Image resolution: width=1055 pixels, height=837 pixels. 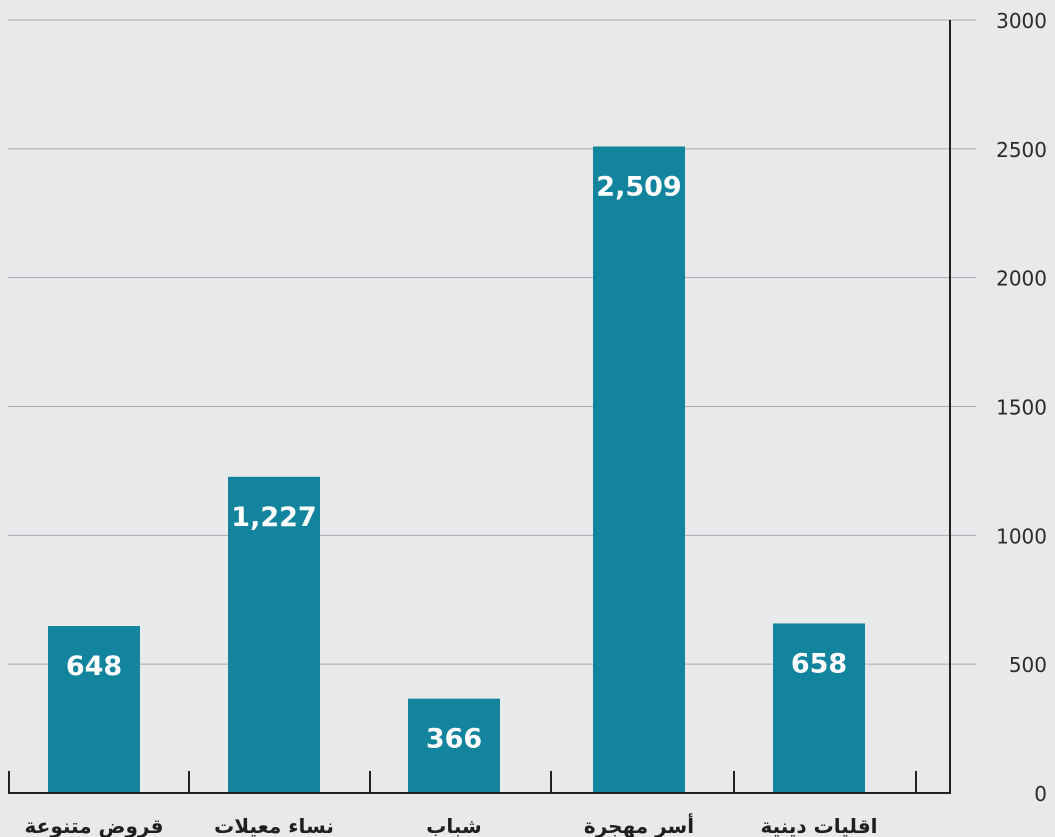 What do you see at coordinates (818, 825) in the screenshot?
I see `category-label: اقليات دينية` at bounding box center [818, 825].